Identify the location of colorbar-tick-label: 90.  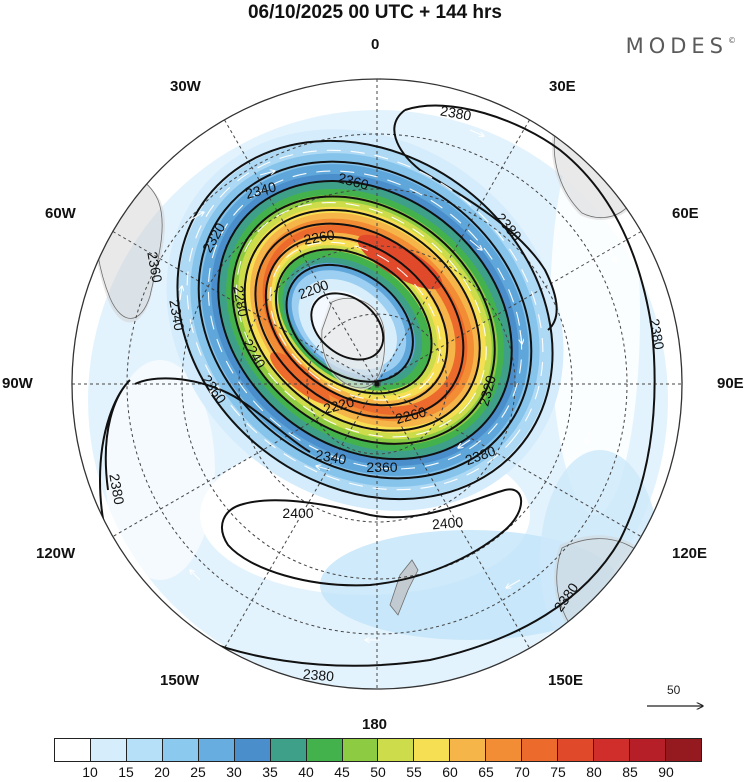
(666, 772).